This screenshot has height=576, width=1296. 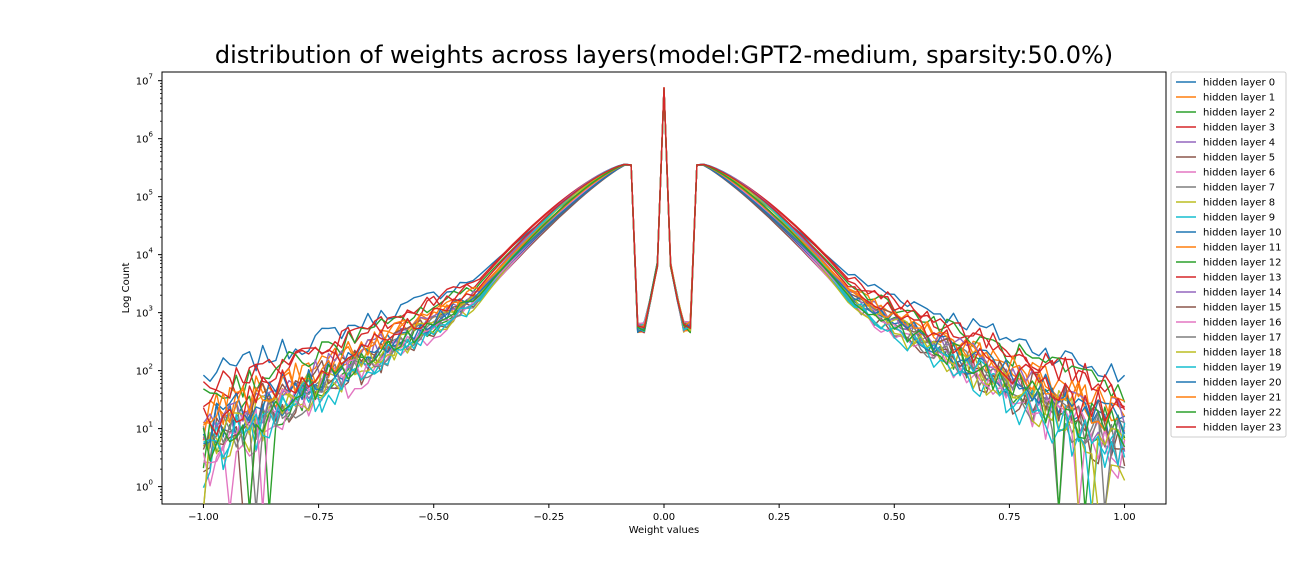 What do you see at coordinates (1239, 218) in the screenshot?
I see `legend-label: hidden layer 9` at bounding box center [1239, 218].